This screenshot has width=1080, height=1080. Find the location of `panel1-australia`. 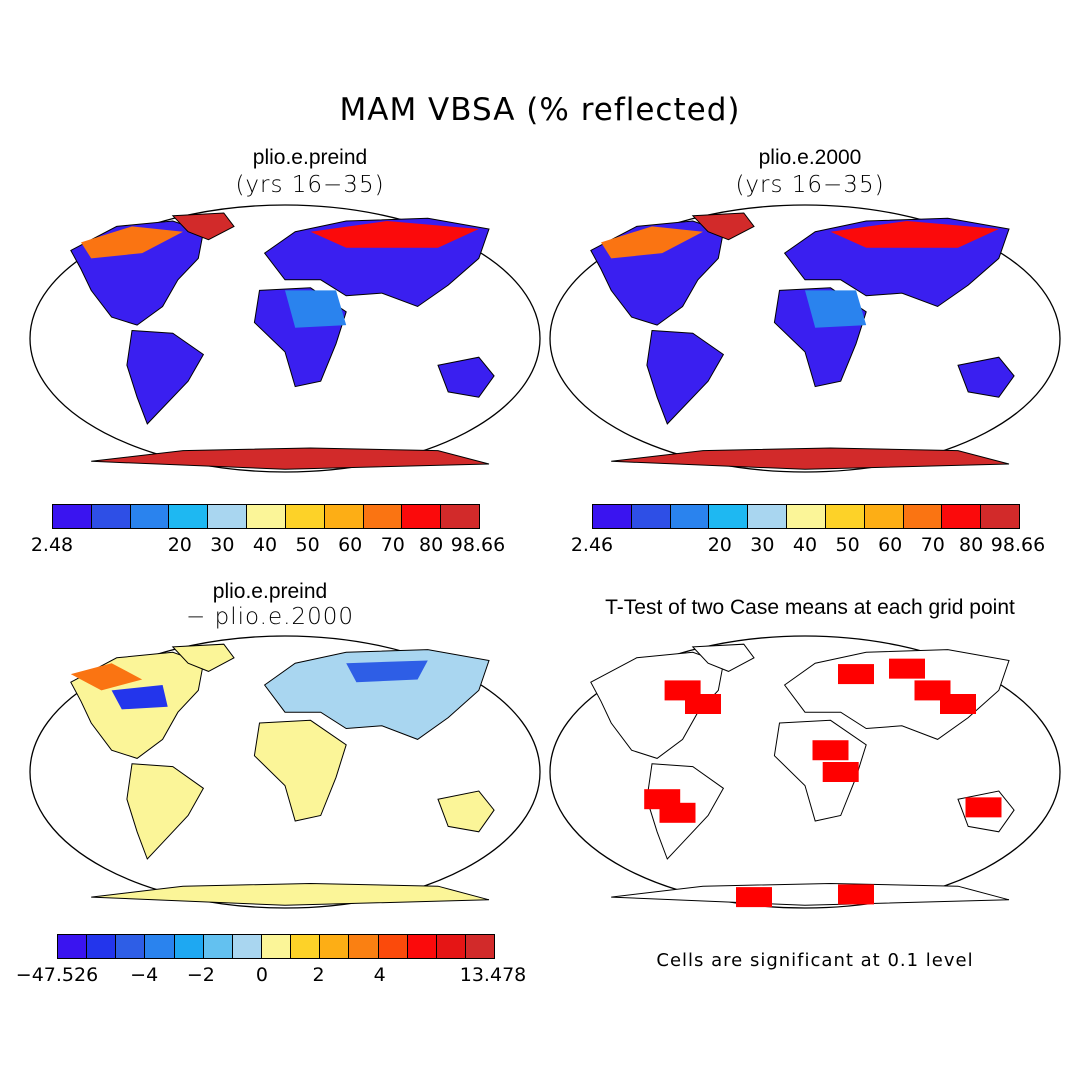

panel1-australia is located at coordinates (466, 377).